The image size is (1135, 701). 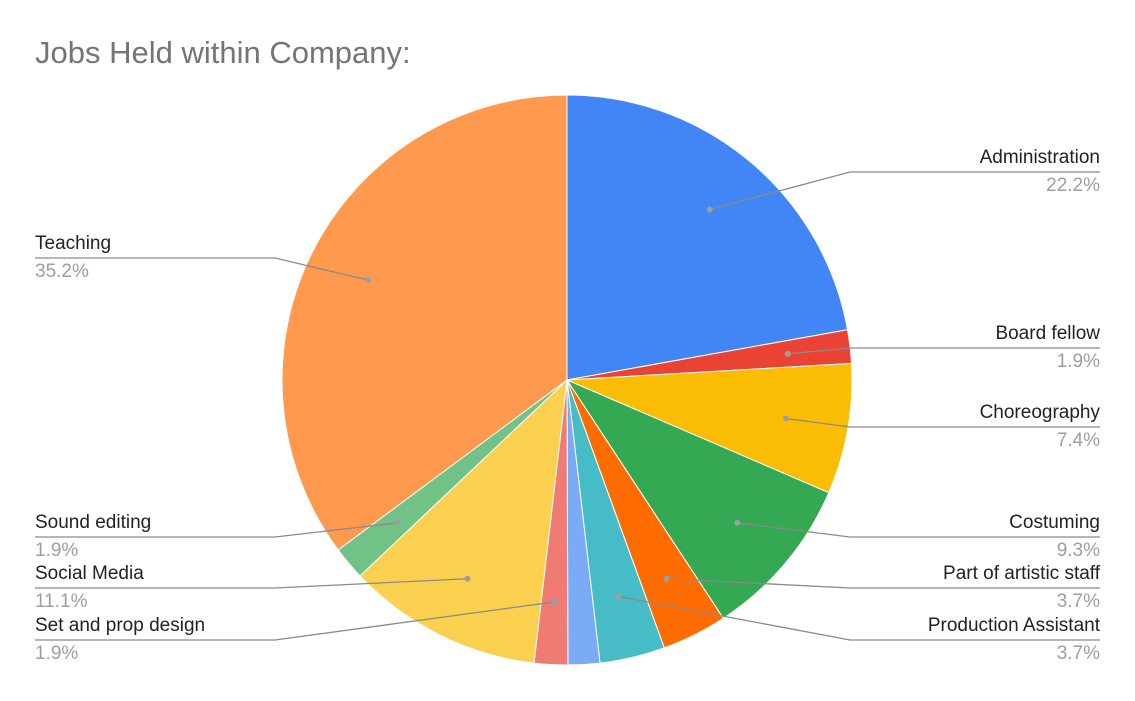 What do you see at coordinates (61, 601) in the screenshot?
I see `slice-value-label: 11.1%` at bounding box center [61, 601].